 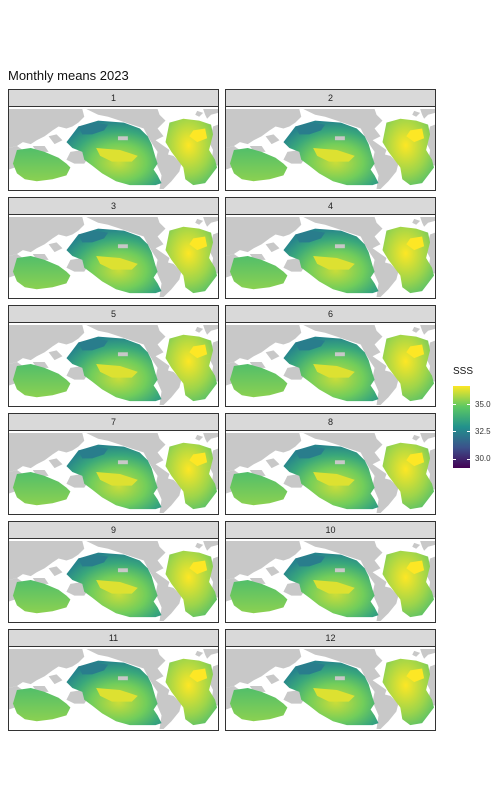 What do you see at coordinates (478, 421) in the screenshot?
I see `colorbar-legend: SSS 35.0 32.5 30.0` at bounding box center [478, 421].